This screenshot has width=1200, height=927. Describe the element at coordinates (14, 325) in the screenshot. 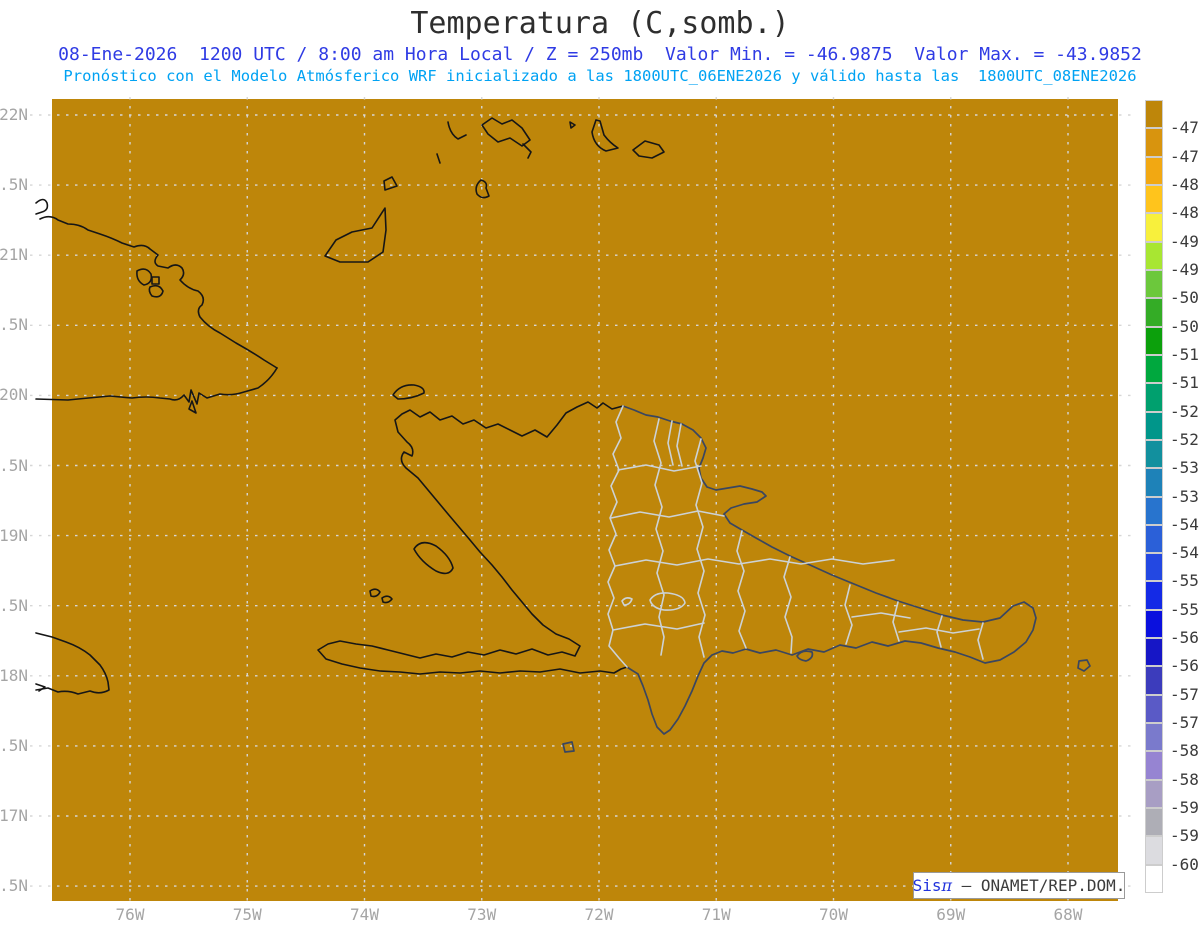

I see `lat-tick-label: 20.5N` at that location.